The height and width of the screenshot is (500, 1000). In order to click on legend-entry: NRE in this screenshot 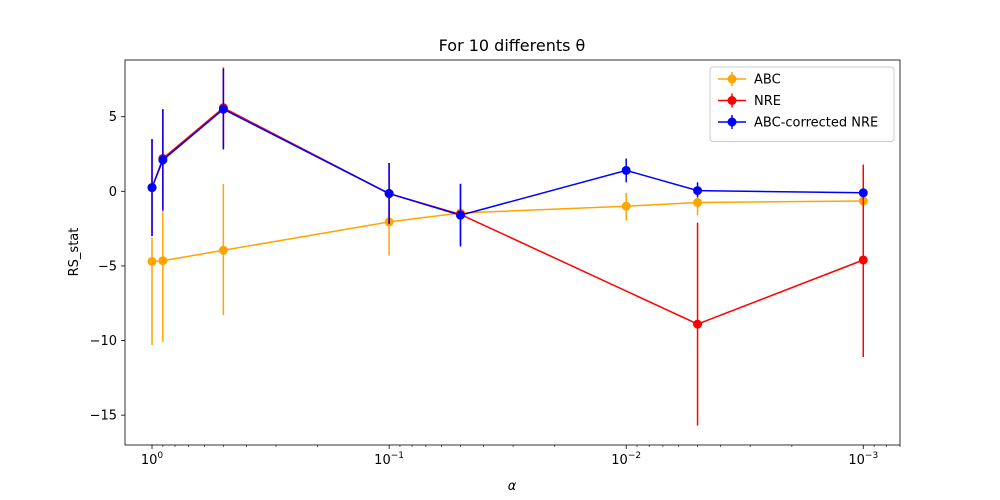, I will do `click(749, 101)`.